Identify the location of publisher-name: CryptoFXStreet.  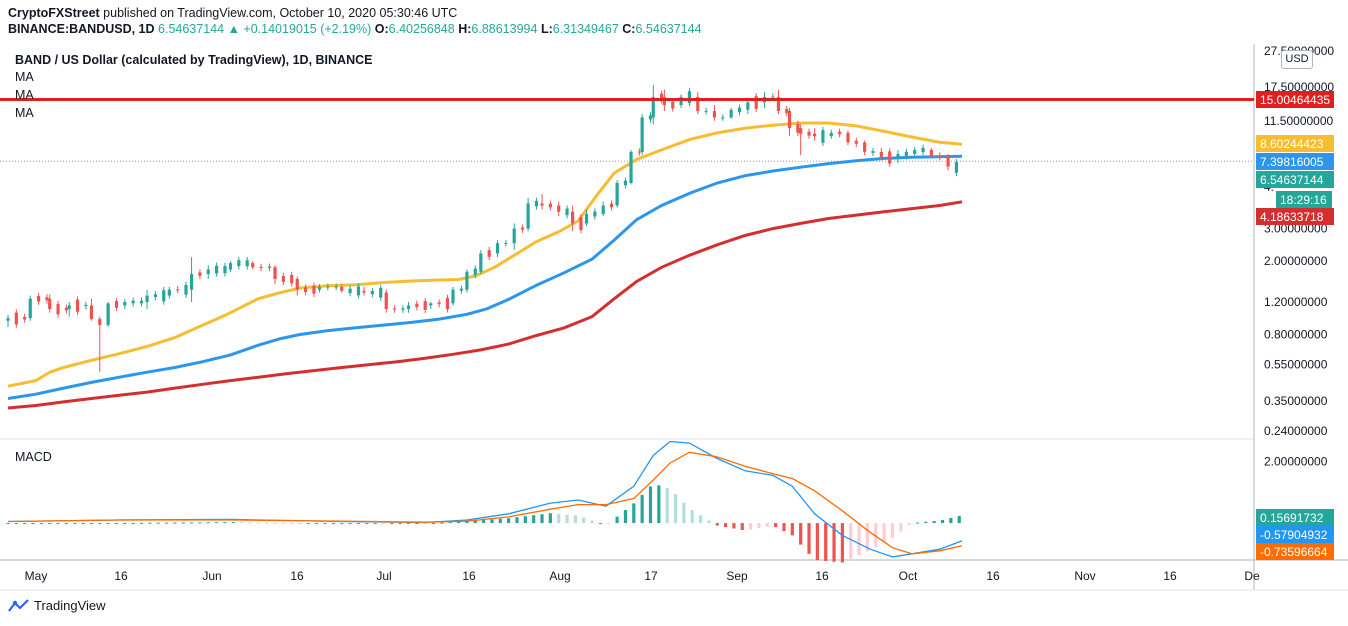
(54, 13).